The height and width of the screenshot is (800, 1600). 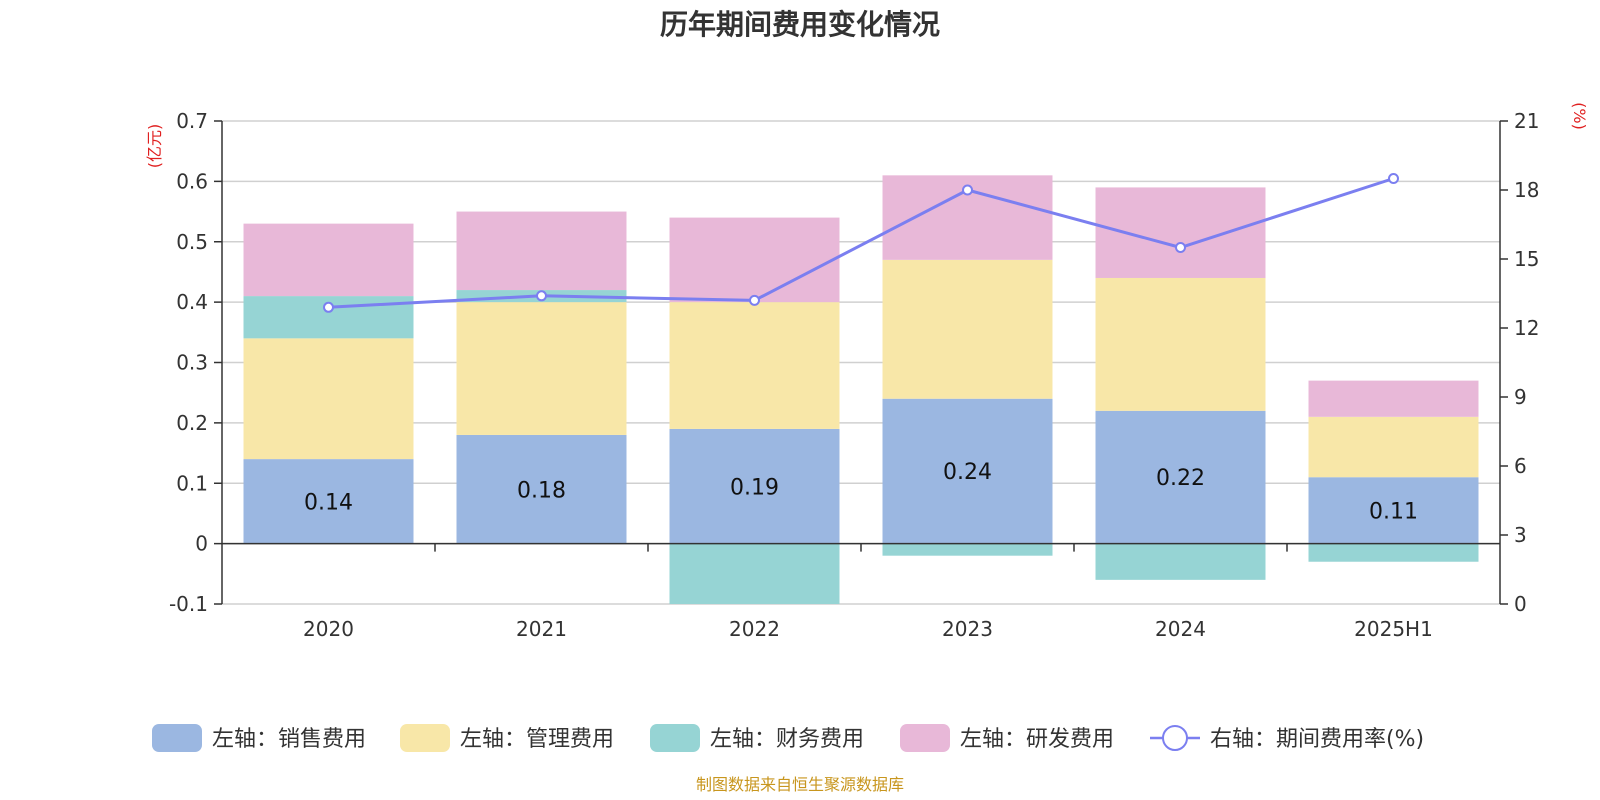 What do you see at coordinates (800, 784) in the screenshot?
I see `source-note: 制图数据来自恒生聚源数据库` at bounding box center [800, 784].